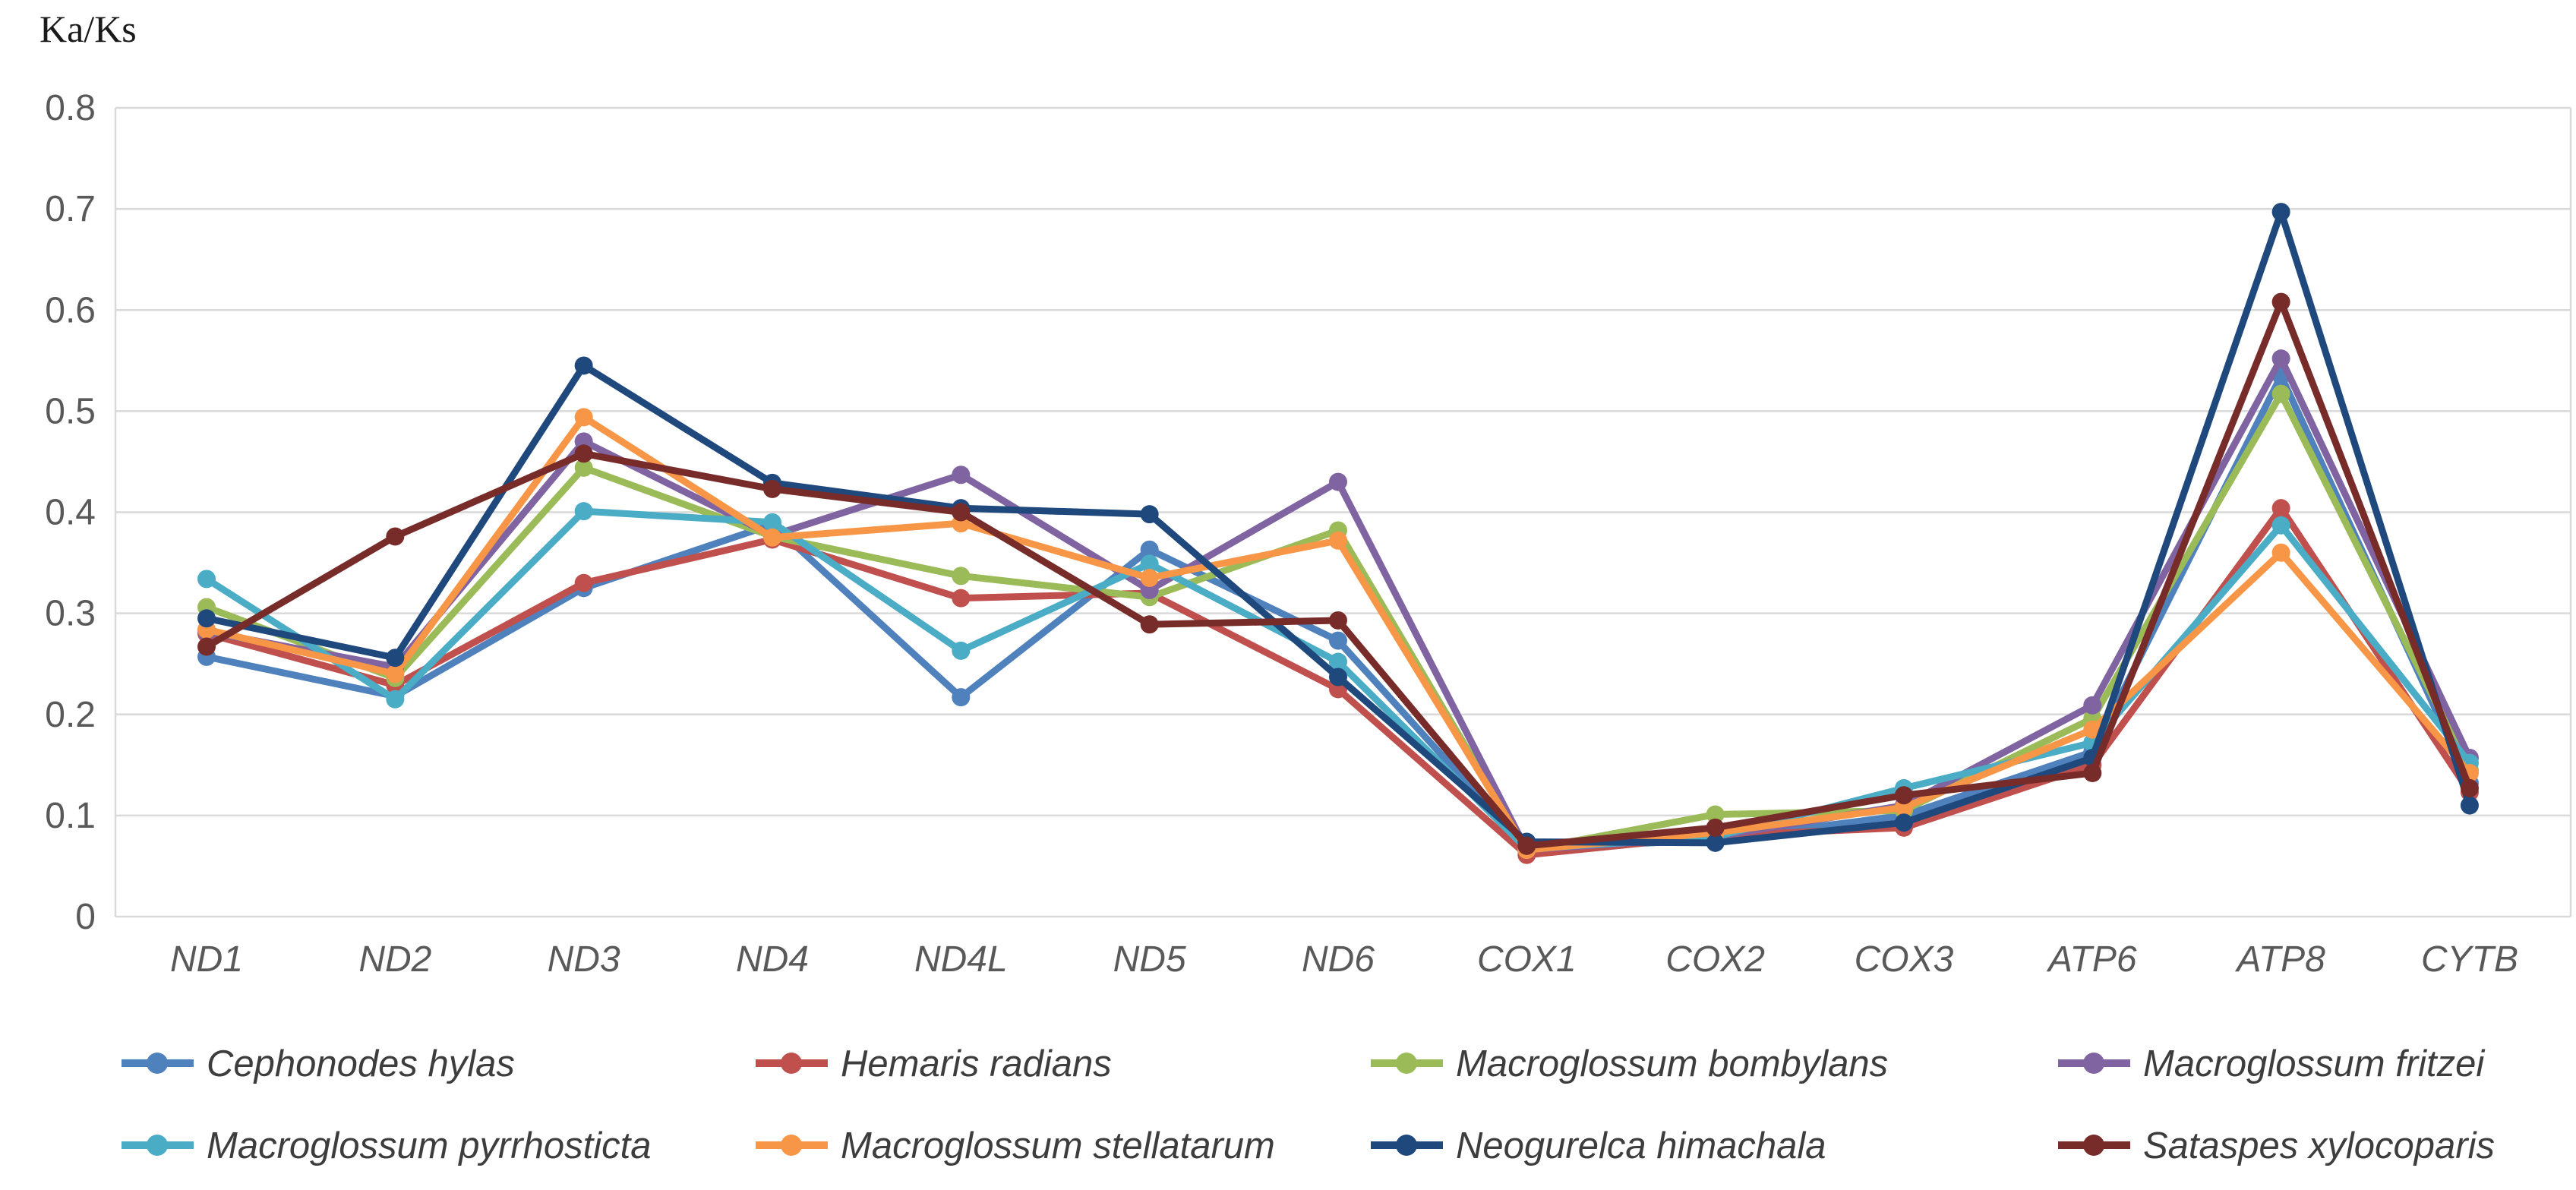  Describe the element at coordinates (583, 511) in the screenshot. I see `marker-macroglossum-pyrrhosticta-ND3` at that location.